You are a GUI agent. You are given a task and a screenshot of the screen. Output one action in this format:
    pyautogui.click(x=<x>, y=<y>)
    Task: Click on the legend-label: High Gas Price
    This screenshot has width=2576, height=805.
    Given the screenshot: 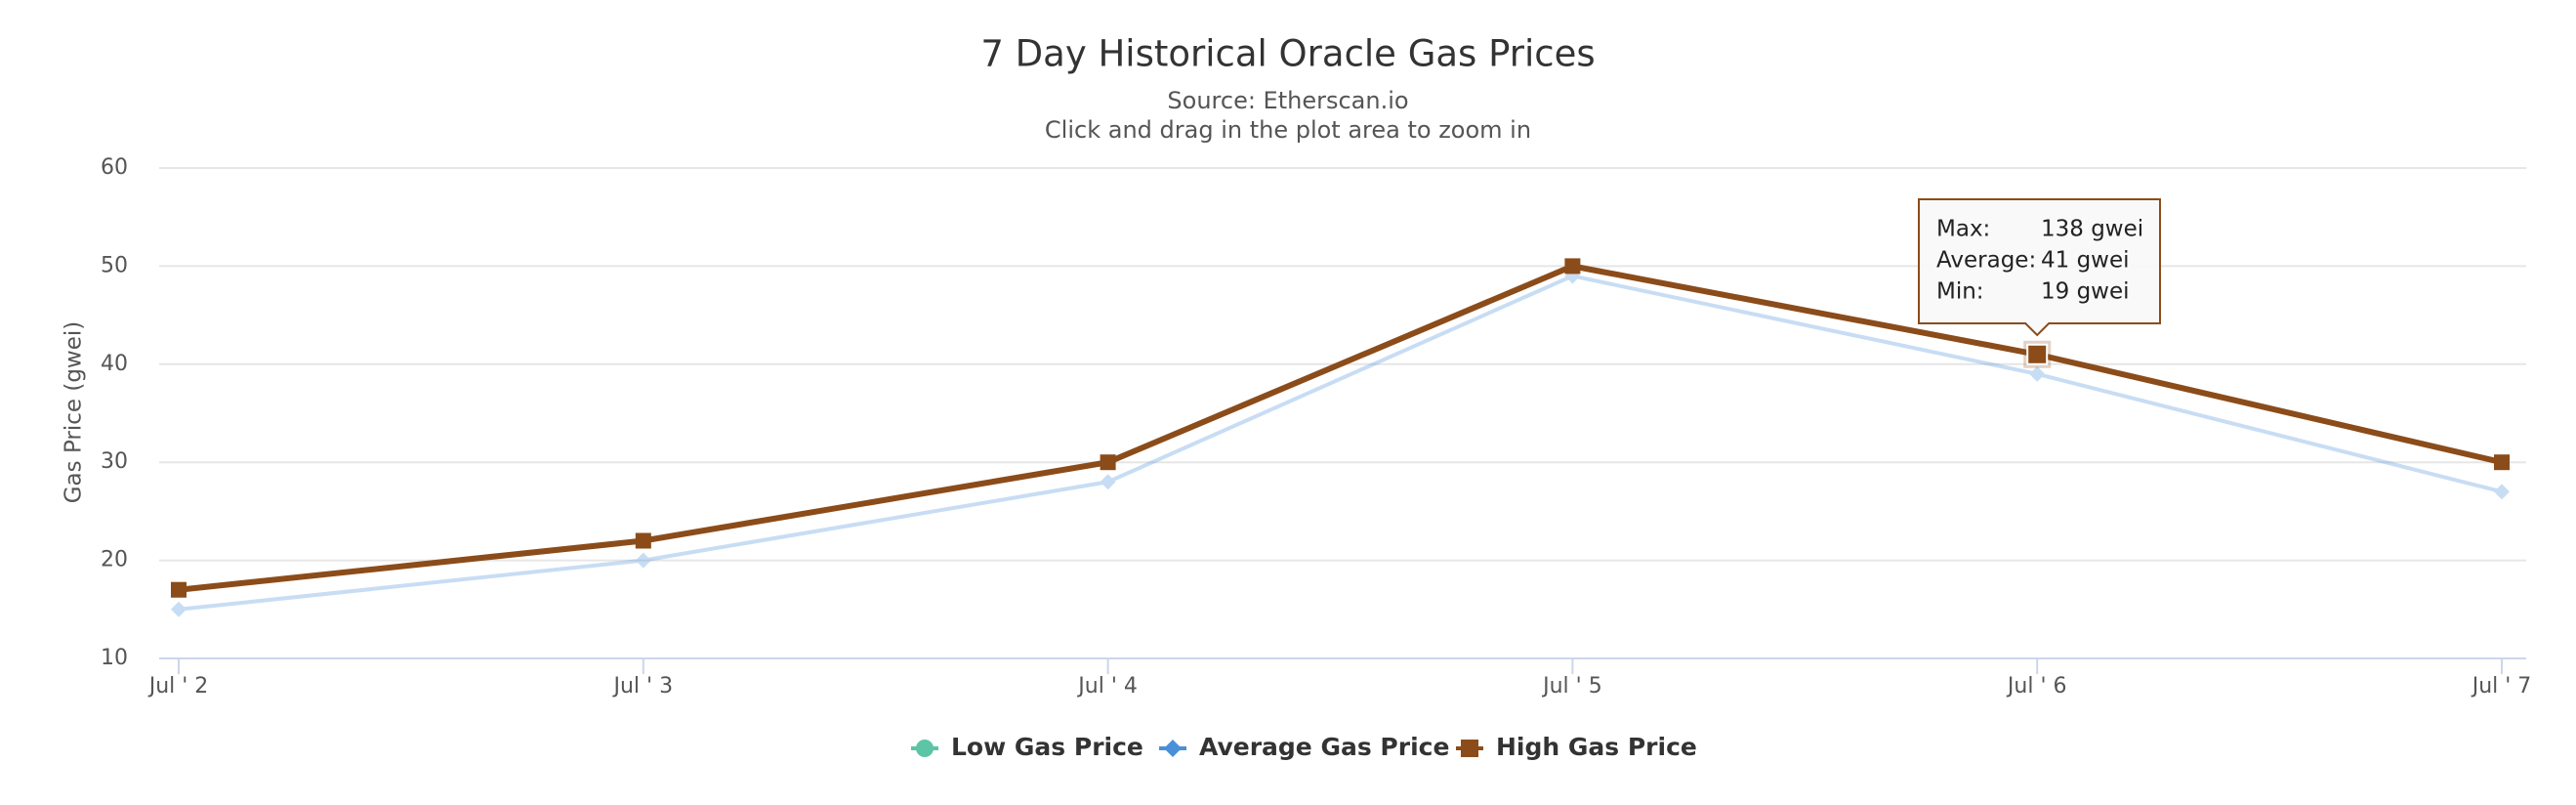 What is the action you would take?
    pyautogui.click(x=1596, y=747)
    